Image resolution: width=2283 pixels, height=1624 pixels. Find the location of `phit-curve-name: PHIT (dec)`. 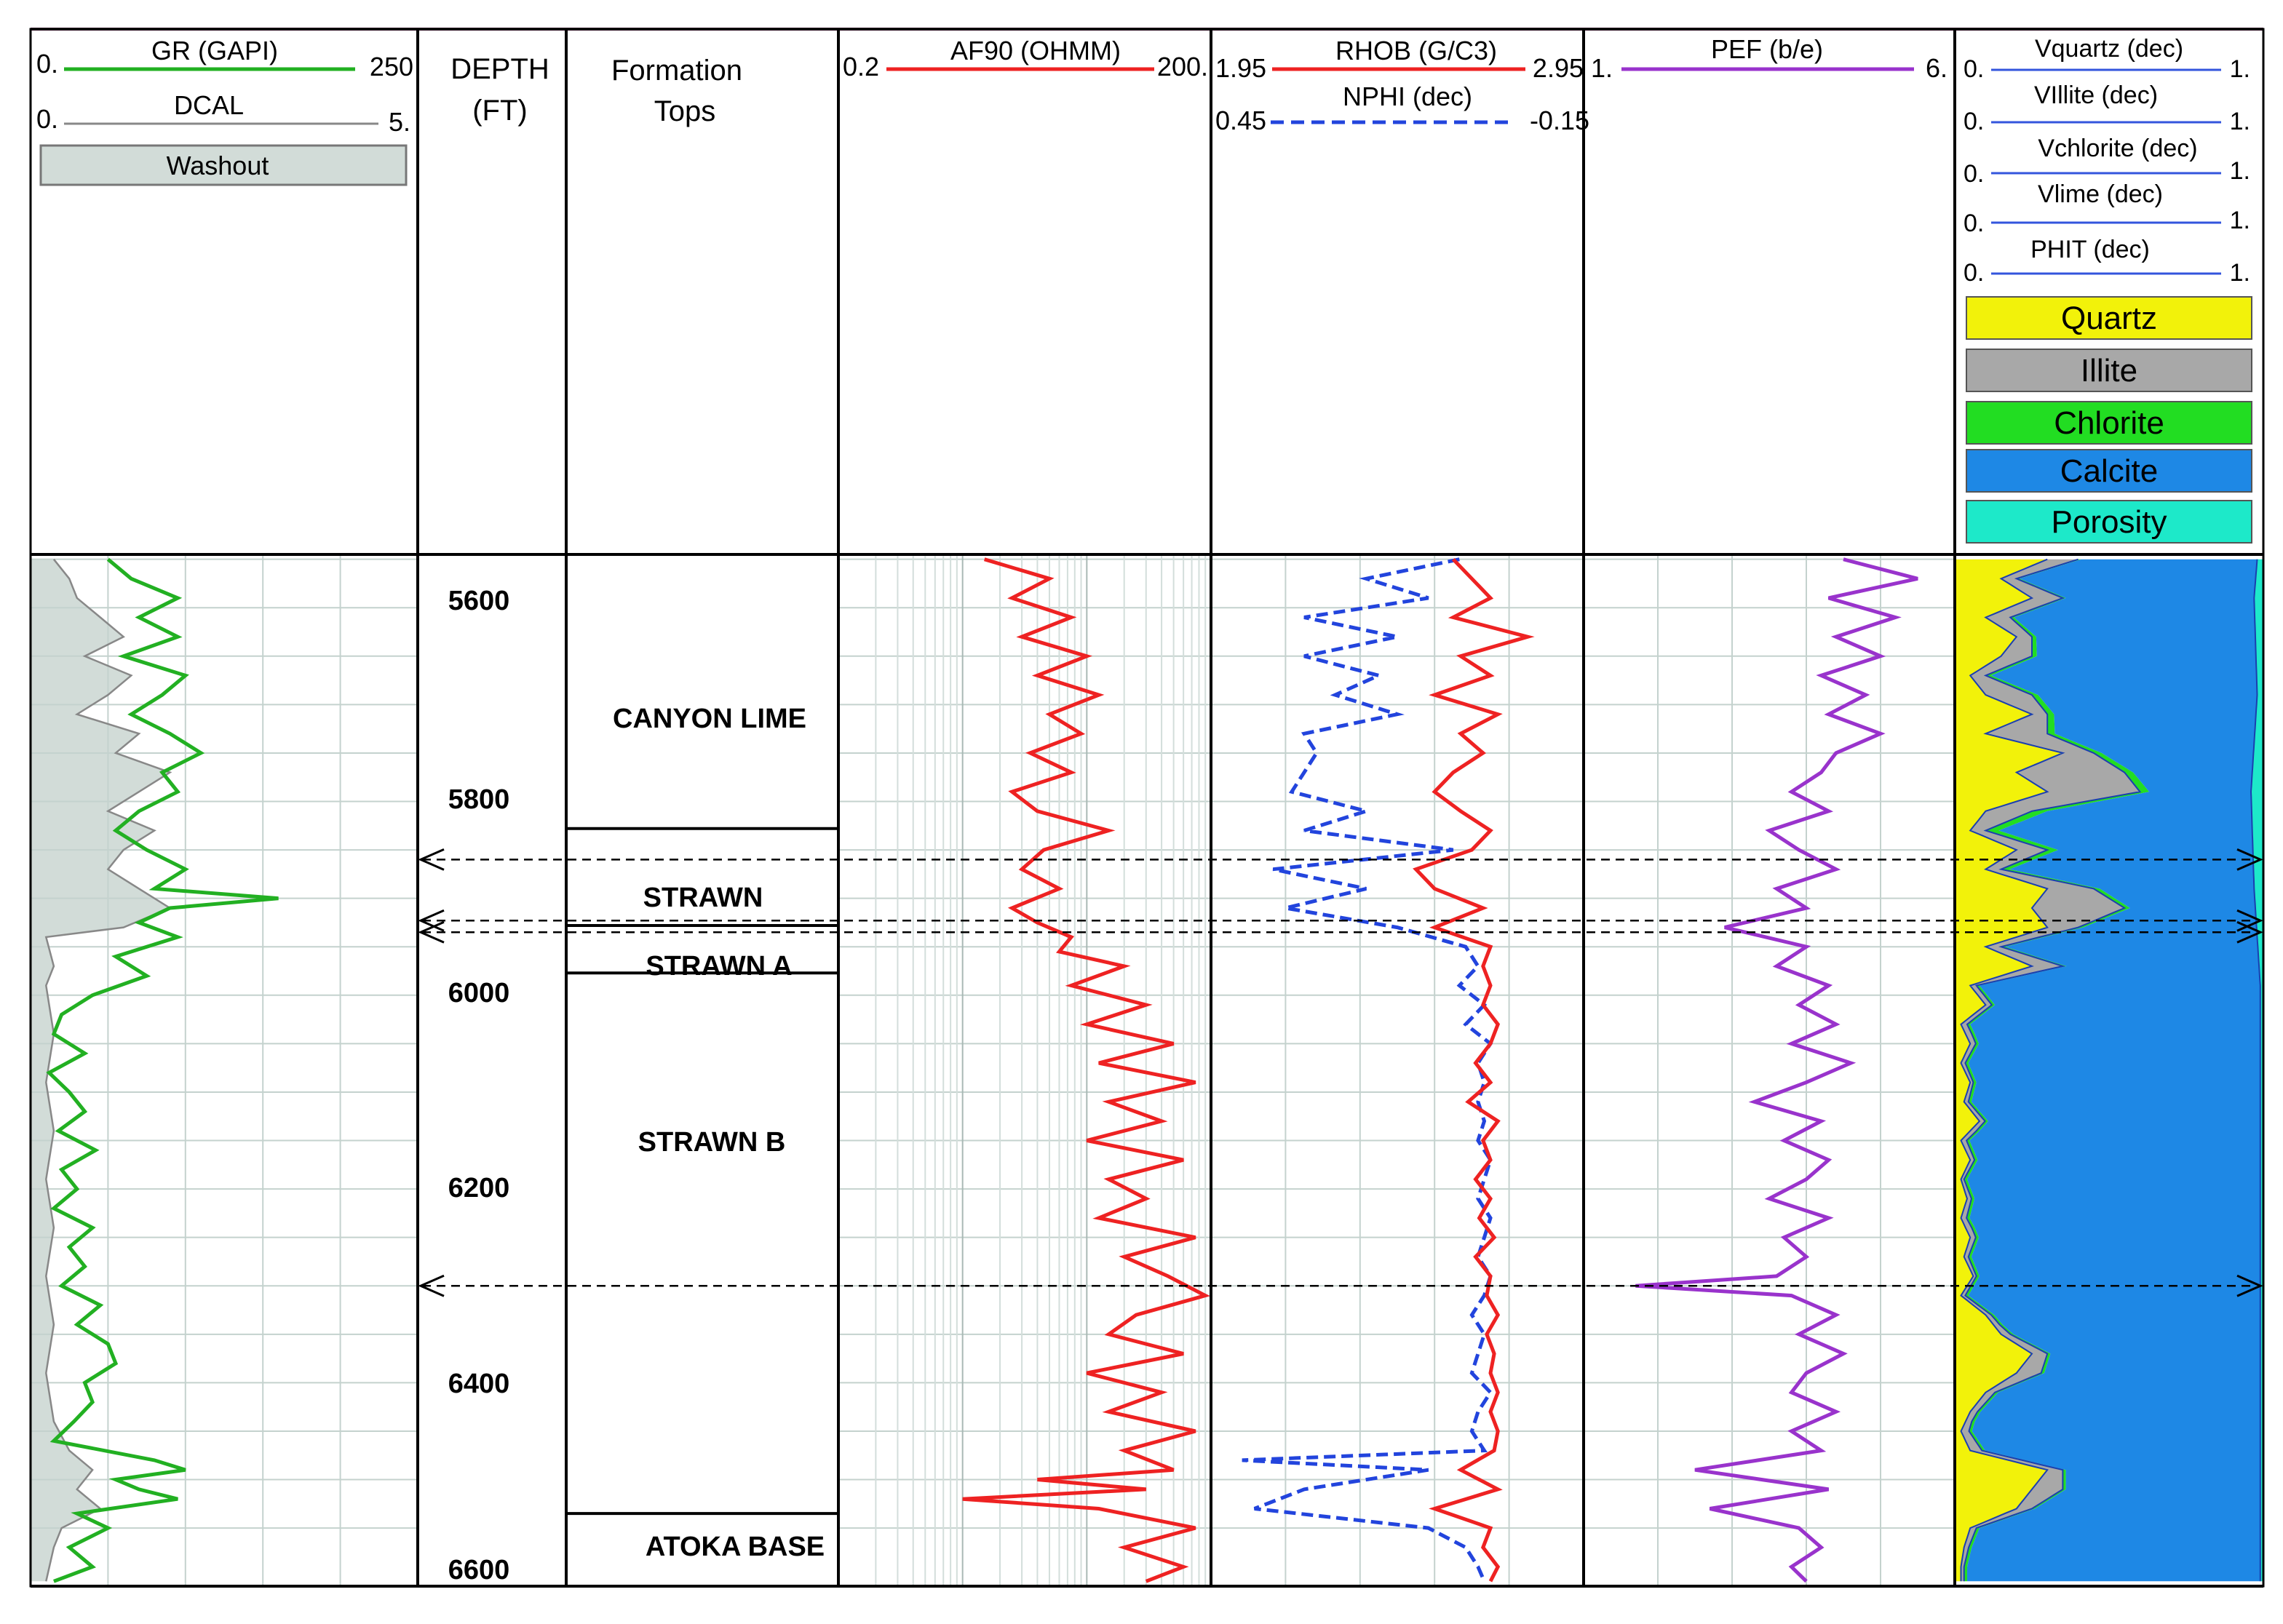

phit-curve-name: PHIT (dec) is located at coordinates (2090, 249).